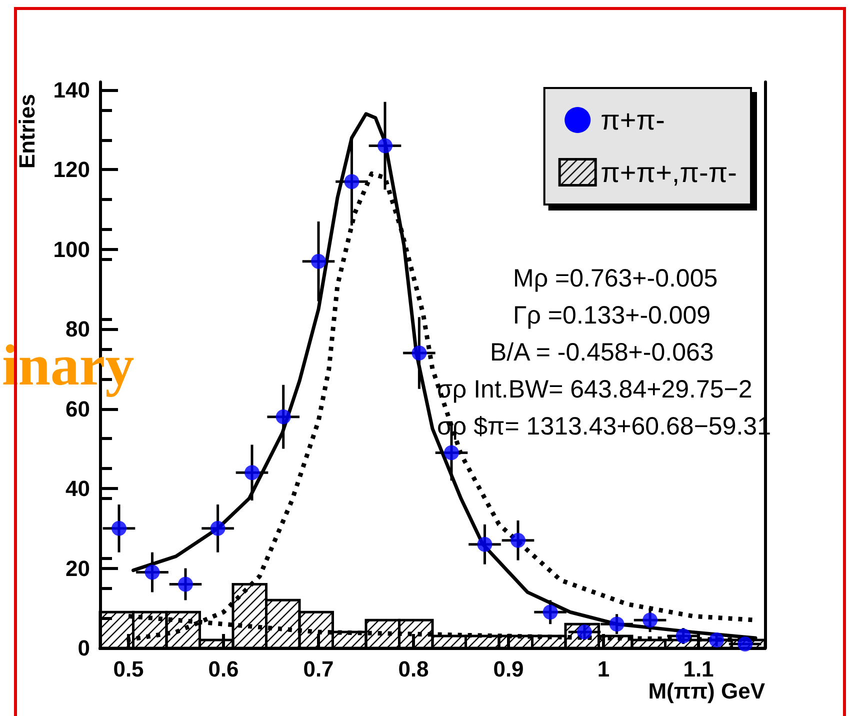  Describe the element at coordinates (71, 89) in the screenshot. I see `y-tick-label: 140` at that location.